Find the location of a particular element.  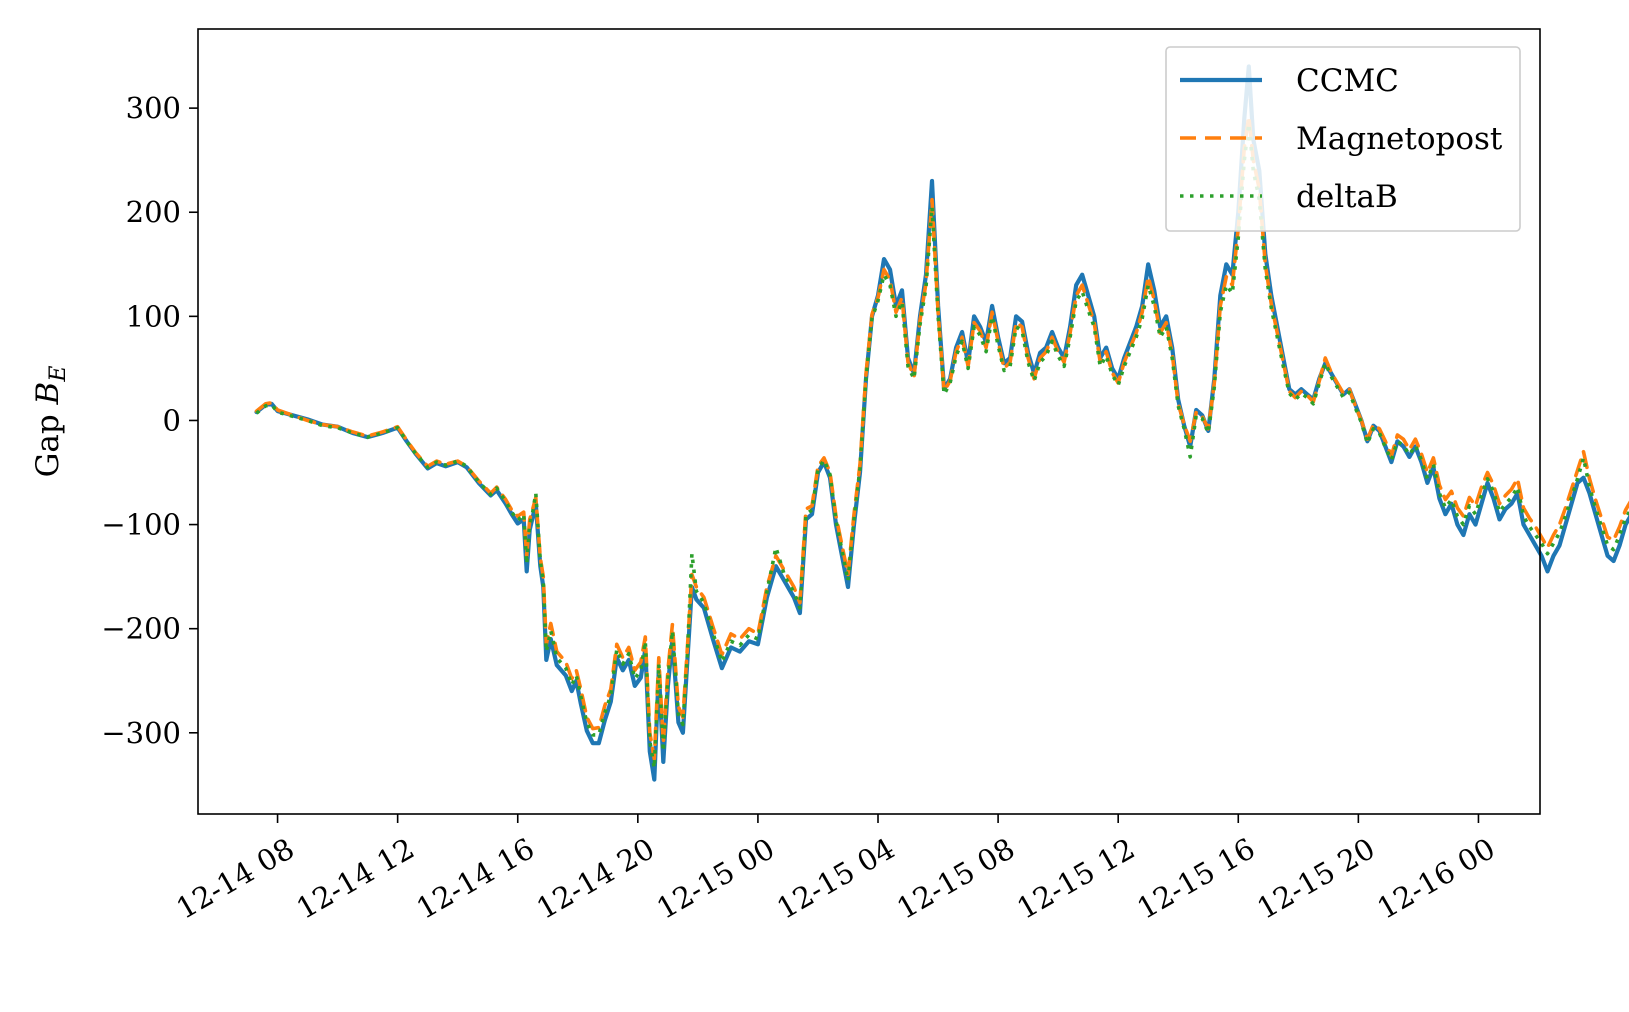

legend: CCMC Magnetopost deltaB is located at coordinates (1343, 139).